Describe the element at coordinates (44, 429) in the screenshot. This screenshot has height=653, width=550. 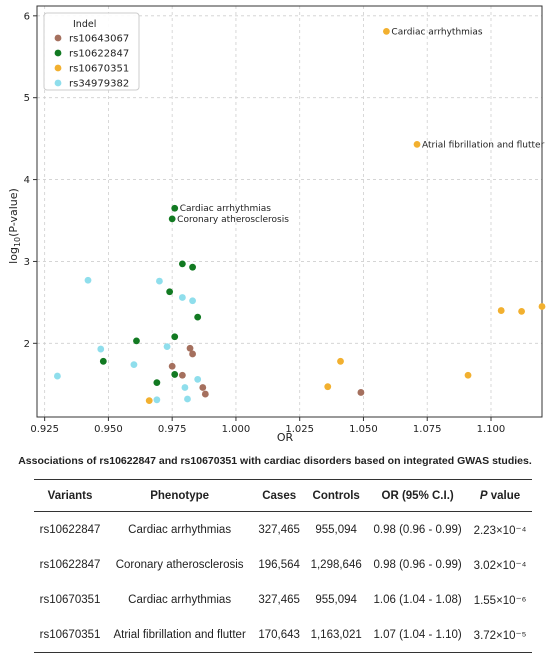
I see `x-tick-label: 0.925` at that location.